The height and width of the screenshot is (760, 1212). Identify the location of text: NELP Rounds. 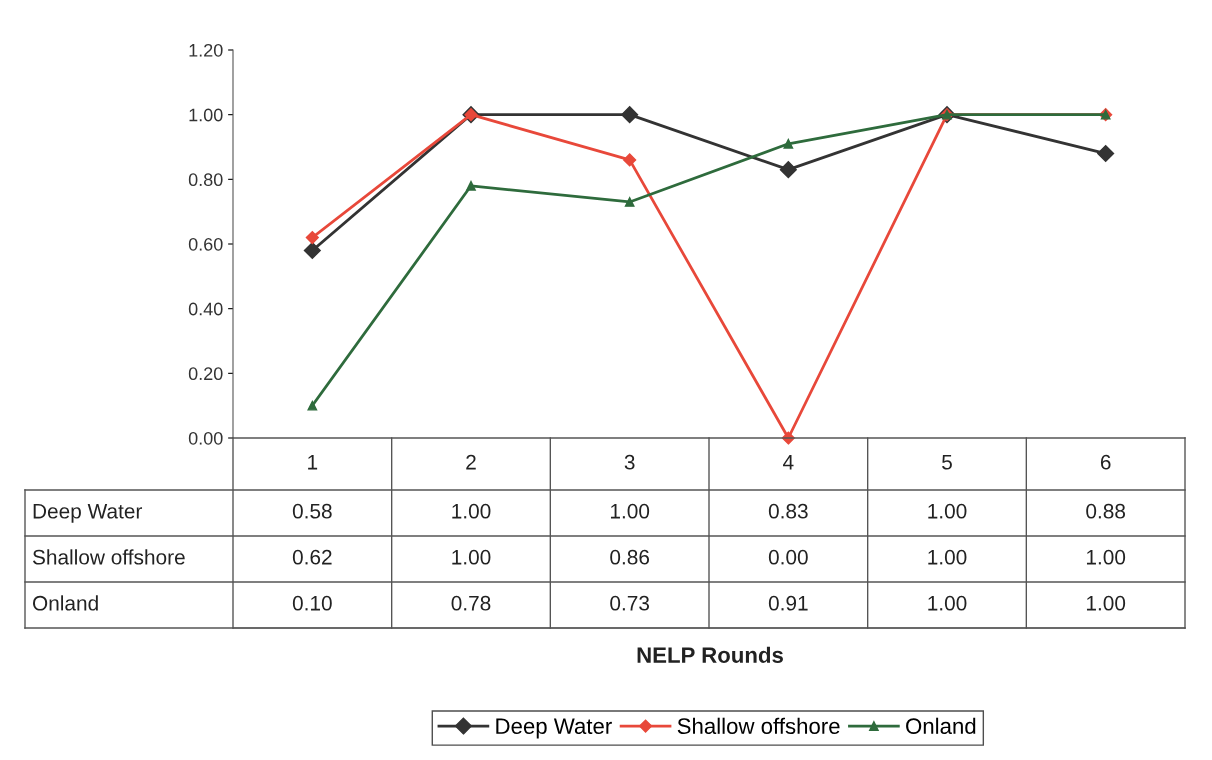
(710, 654).